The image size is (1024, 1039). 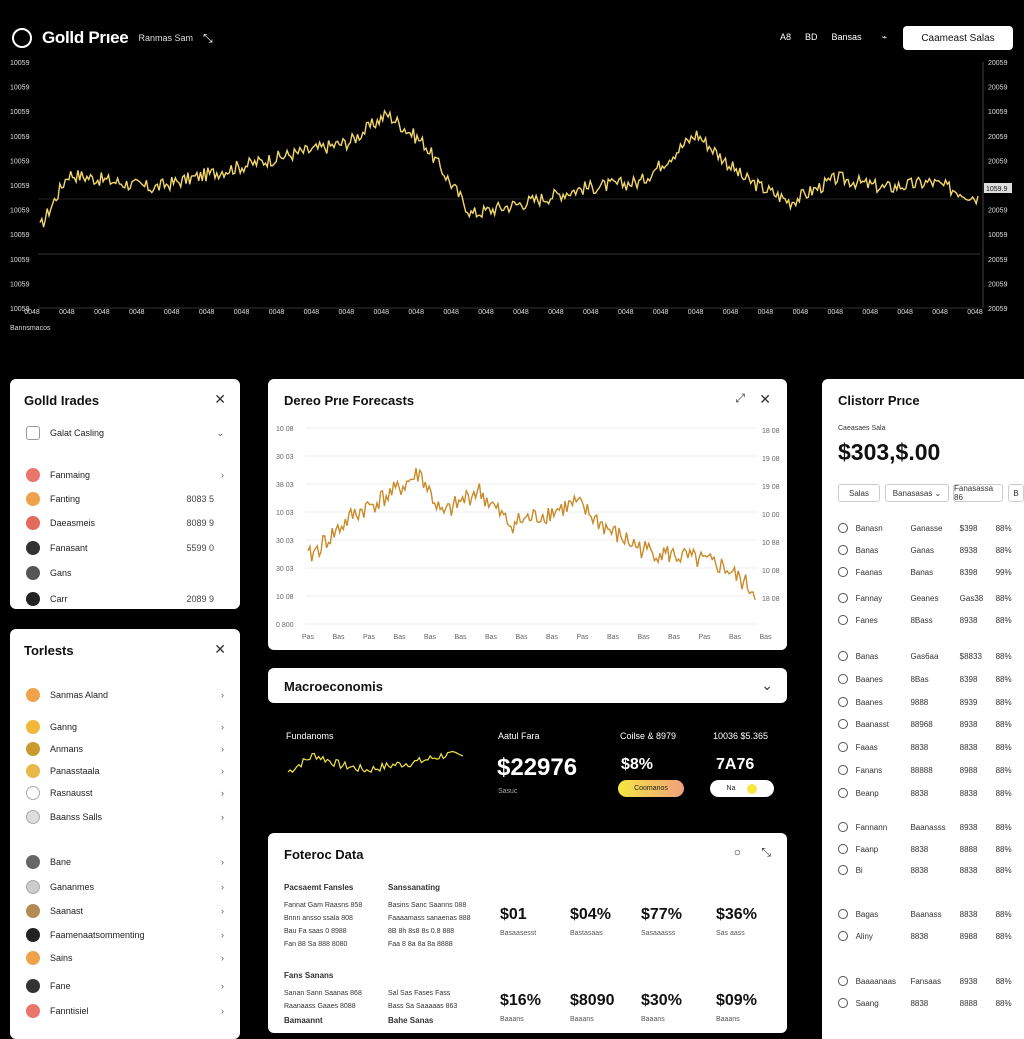 I want to click on bell-icon: ⌁, so click(x=884, y=37).